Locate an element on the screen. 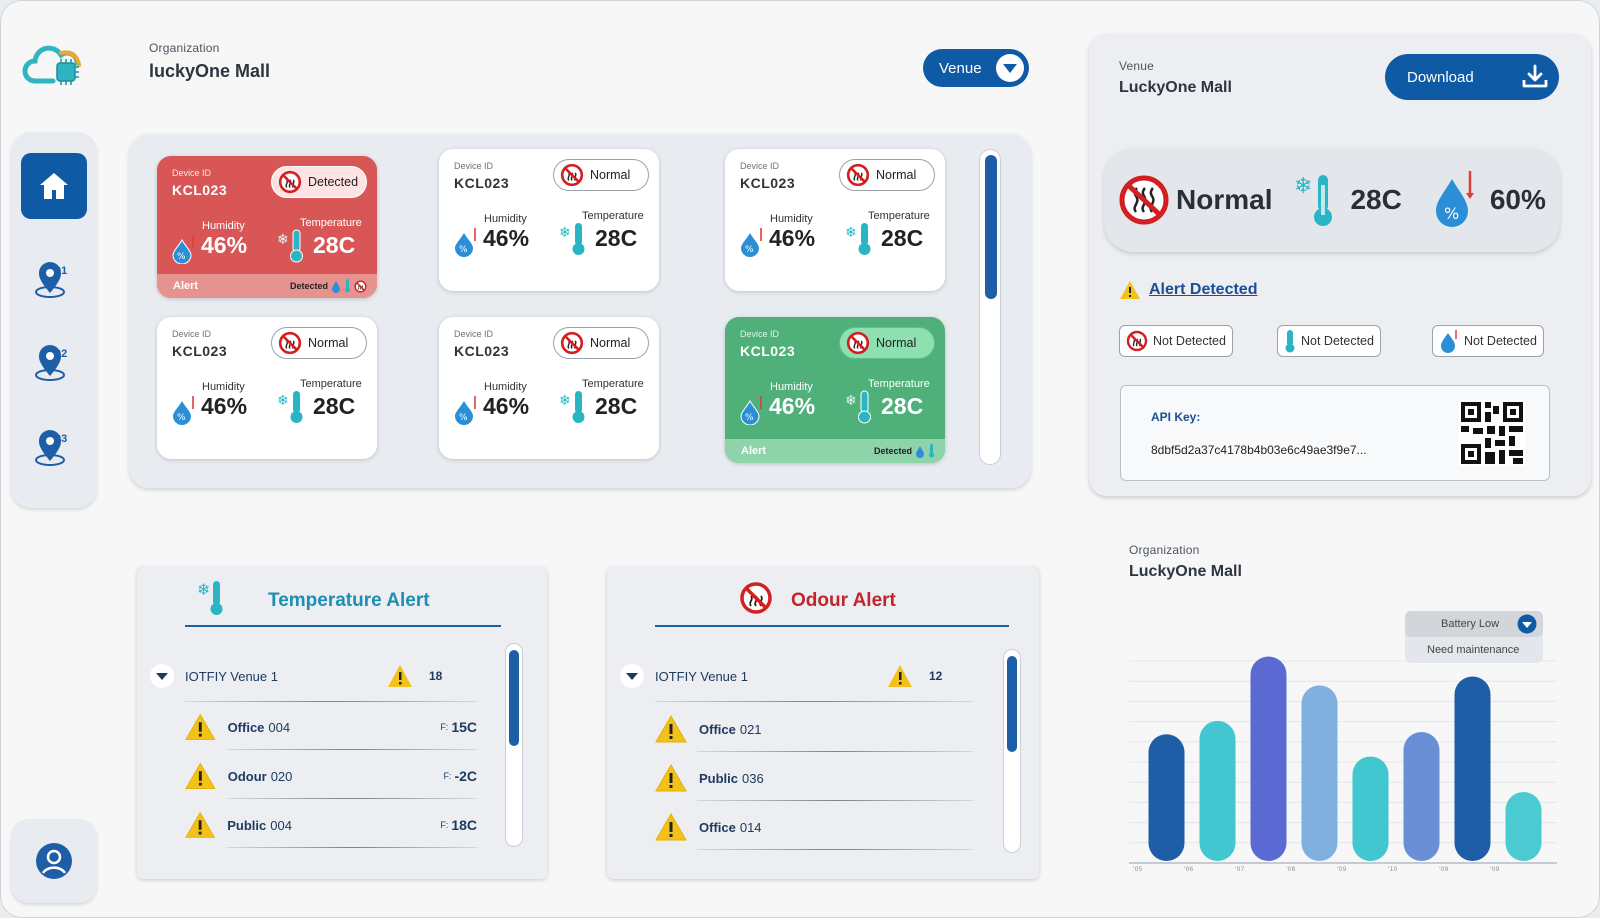 This screenshot has width=1600, height=918. summary-odour: Normal is located at coordinates (1224, 199).